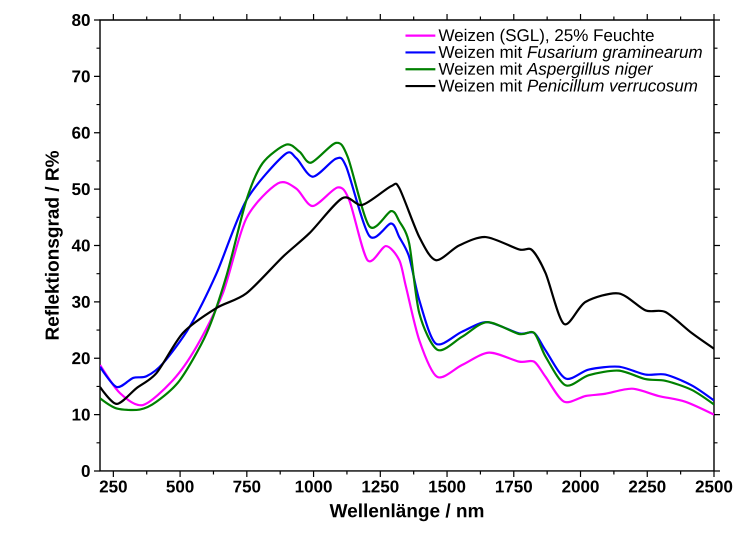 This screenshot has height=554, width=740. Describe the element at coordinates (580, 486) in the screenshot. I see `x-tick-label: 2000` at that location.